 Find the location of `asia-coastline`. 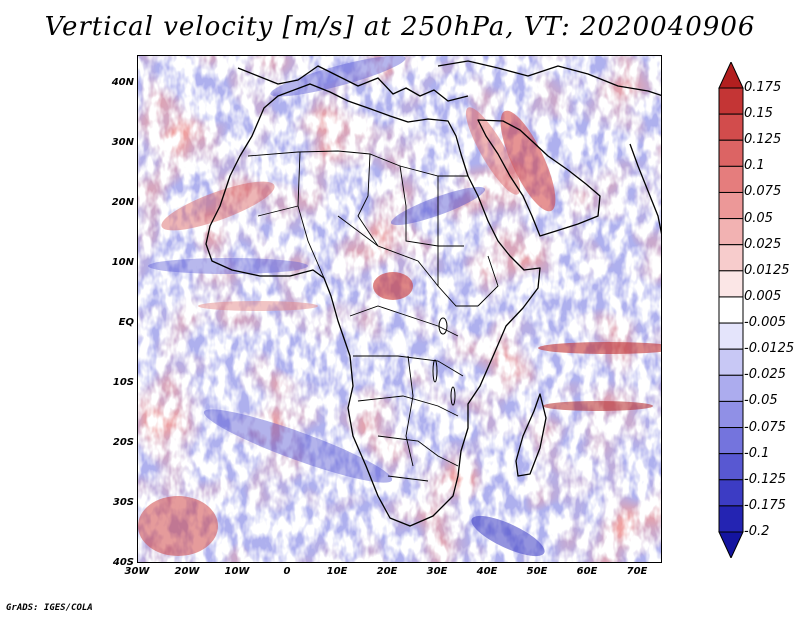

asia-coastline is located at coordinates (549, 78).